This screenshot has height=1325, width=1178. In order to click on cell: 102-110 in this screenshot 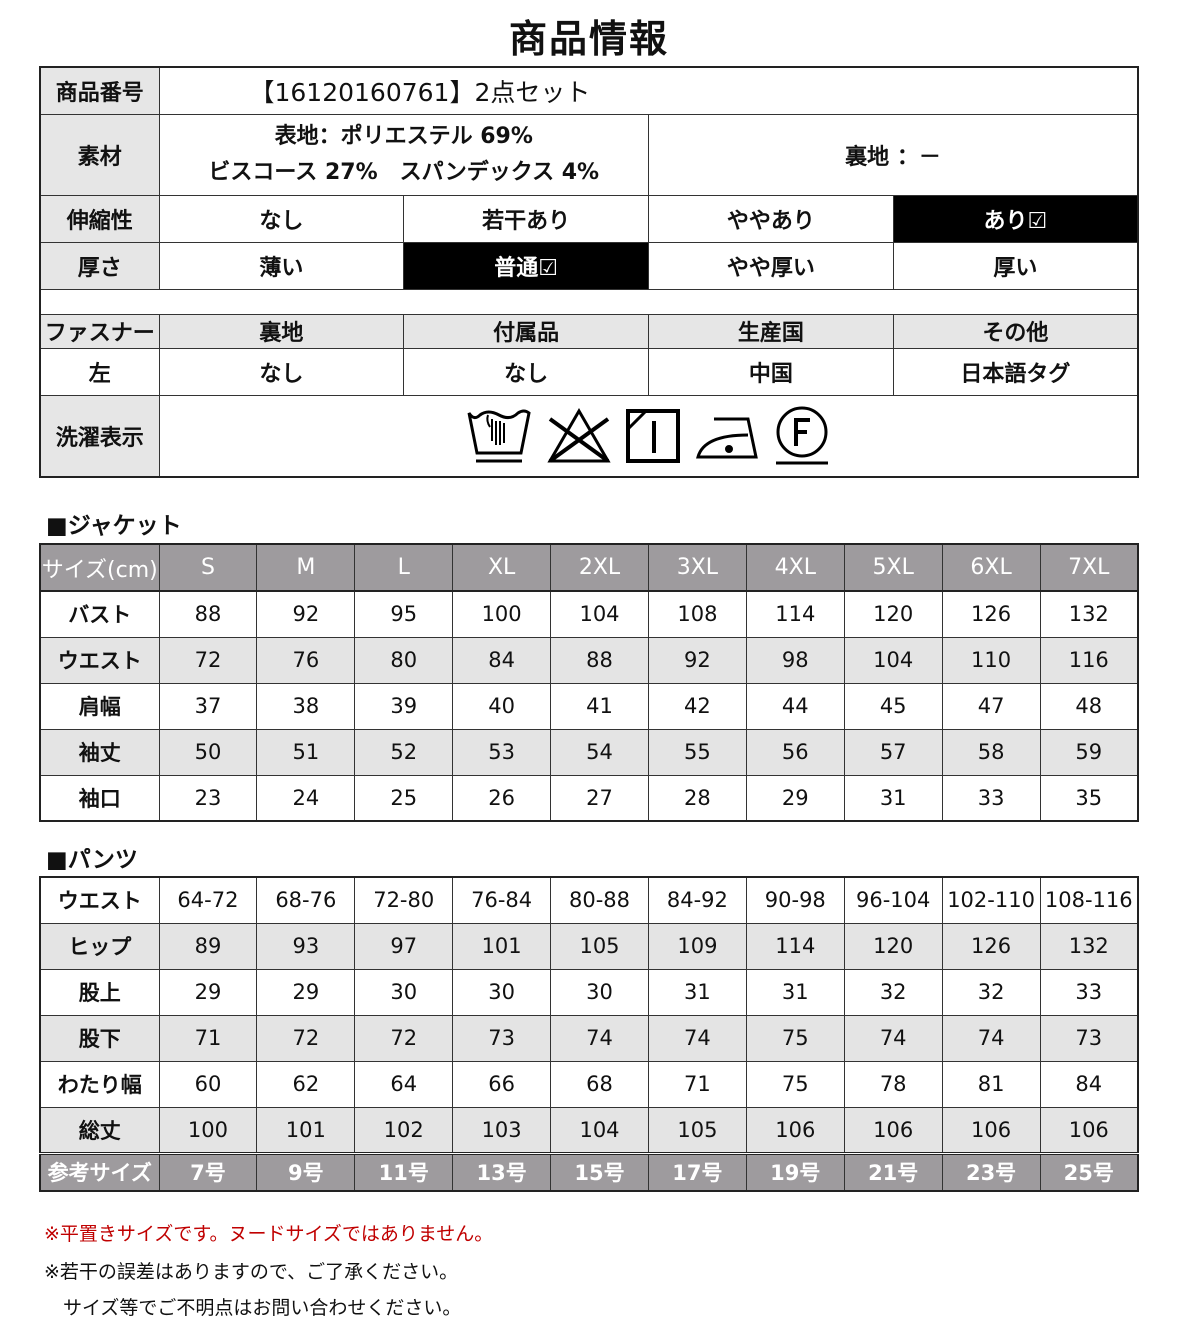, I will do `click(991, 900)`.